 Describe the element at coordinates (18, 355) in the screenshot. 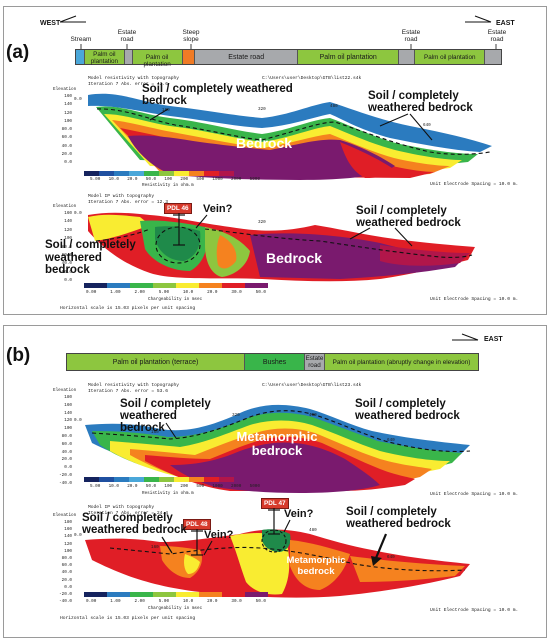

I see `panel-b-label: (b)` at that location.